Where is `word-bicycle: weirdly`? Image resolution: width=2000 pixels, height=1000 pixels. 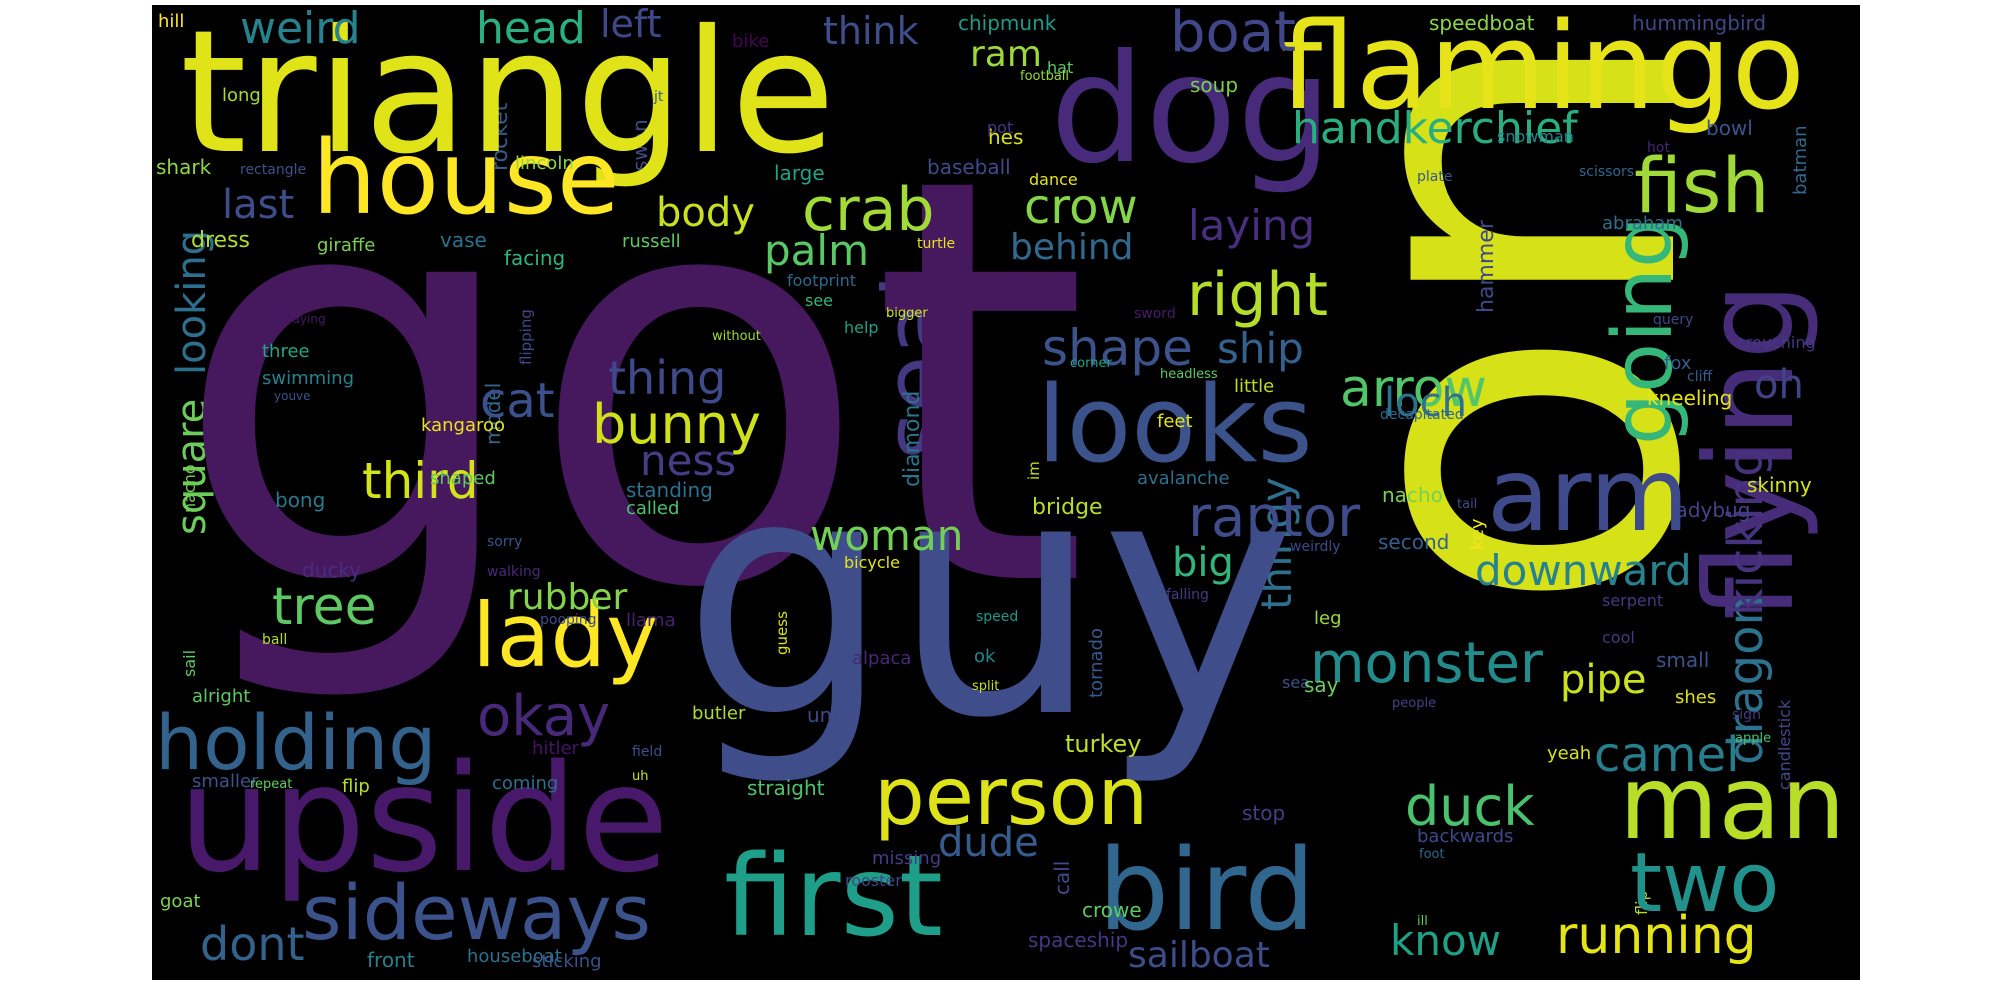 word-bicycle: weirdly is located at coordinates (1315, 547).